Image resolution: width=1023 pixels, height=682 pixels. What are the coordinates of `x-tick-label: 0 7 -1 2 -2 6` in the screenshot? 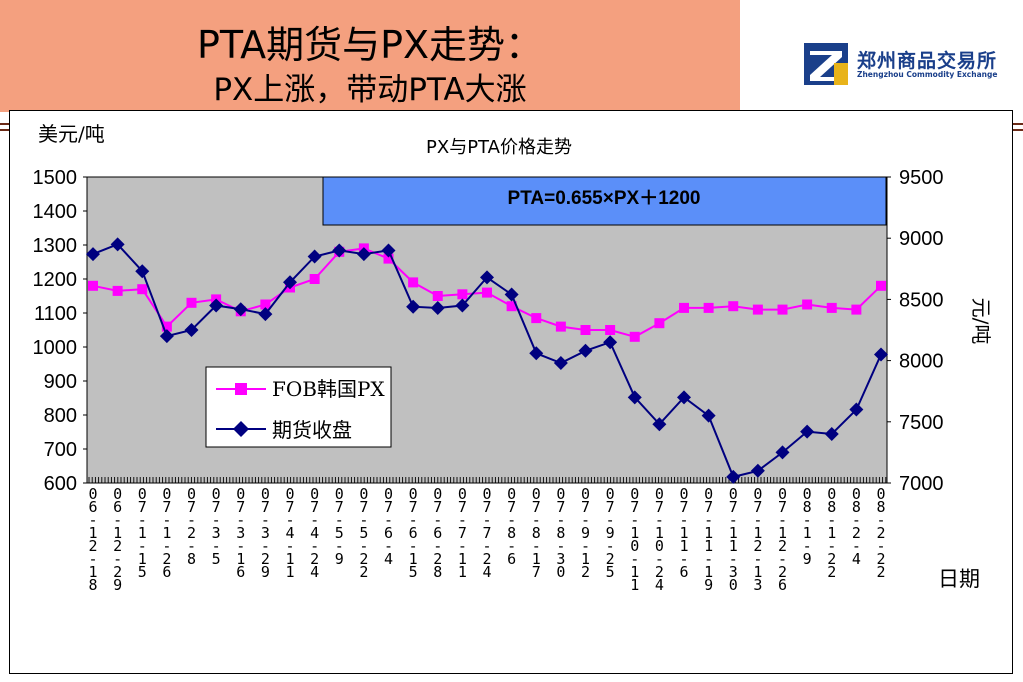 It's located at (782, 539).